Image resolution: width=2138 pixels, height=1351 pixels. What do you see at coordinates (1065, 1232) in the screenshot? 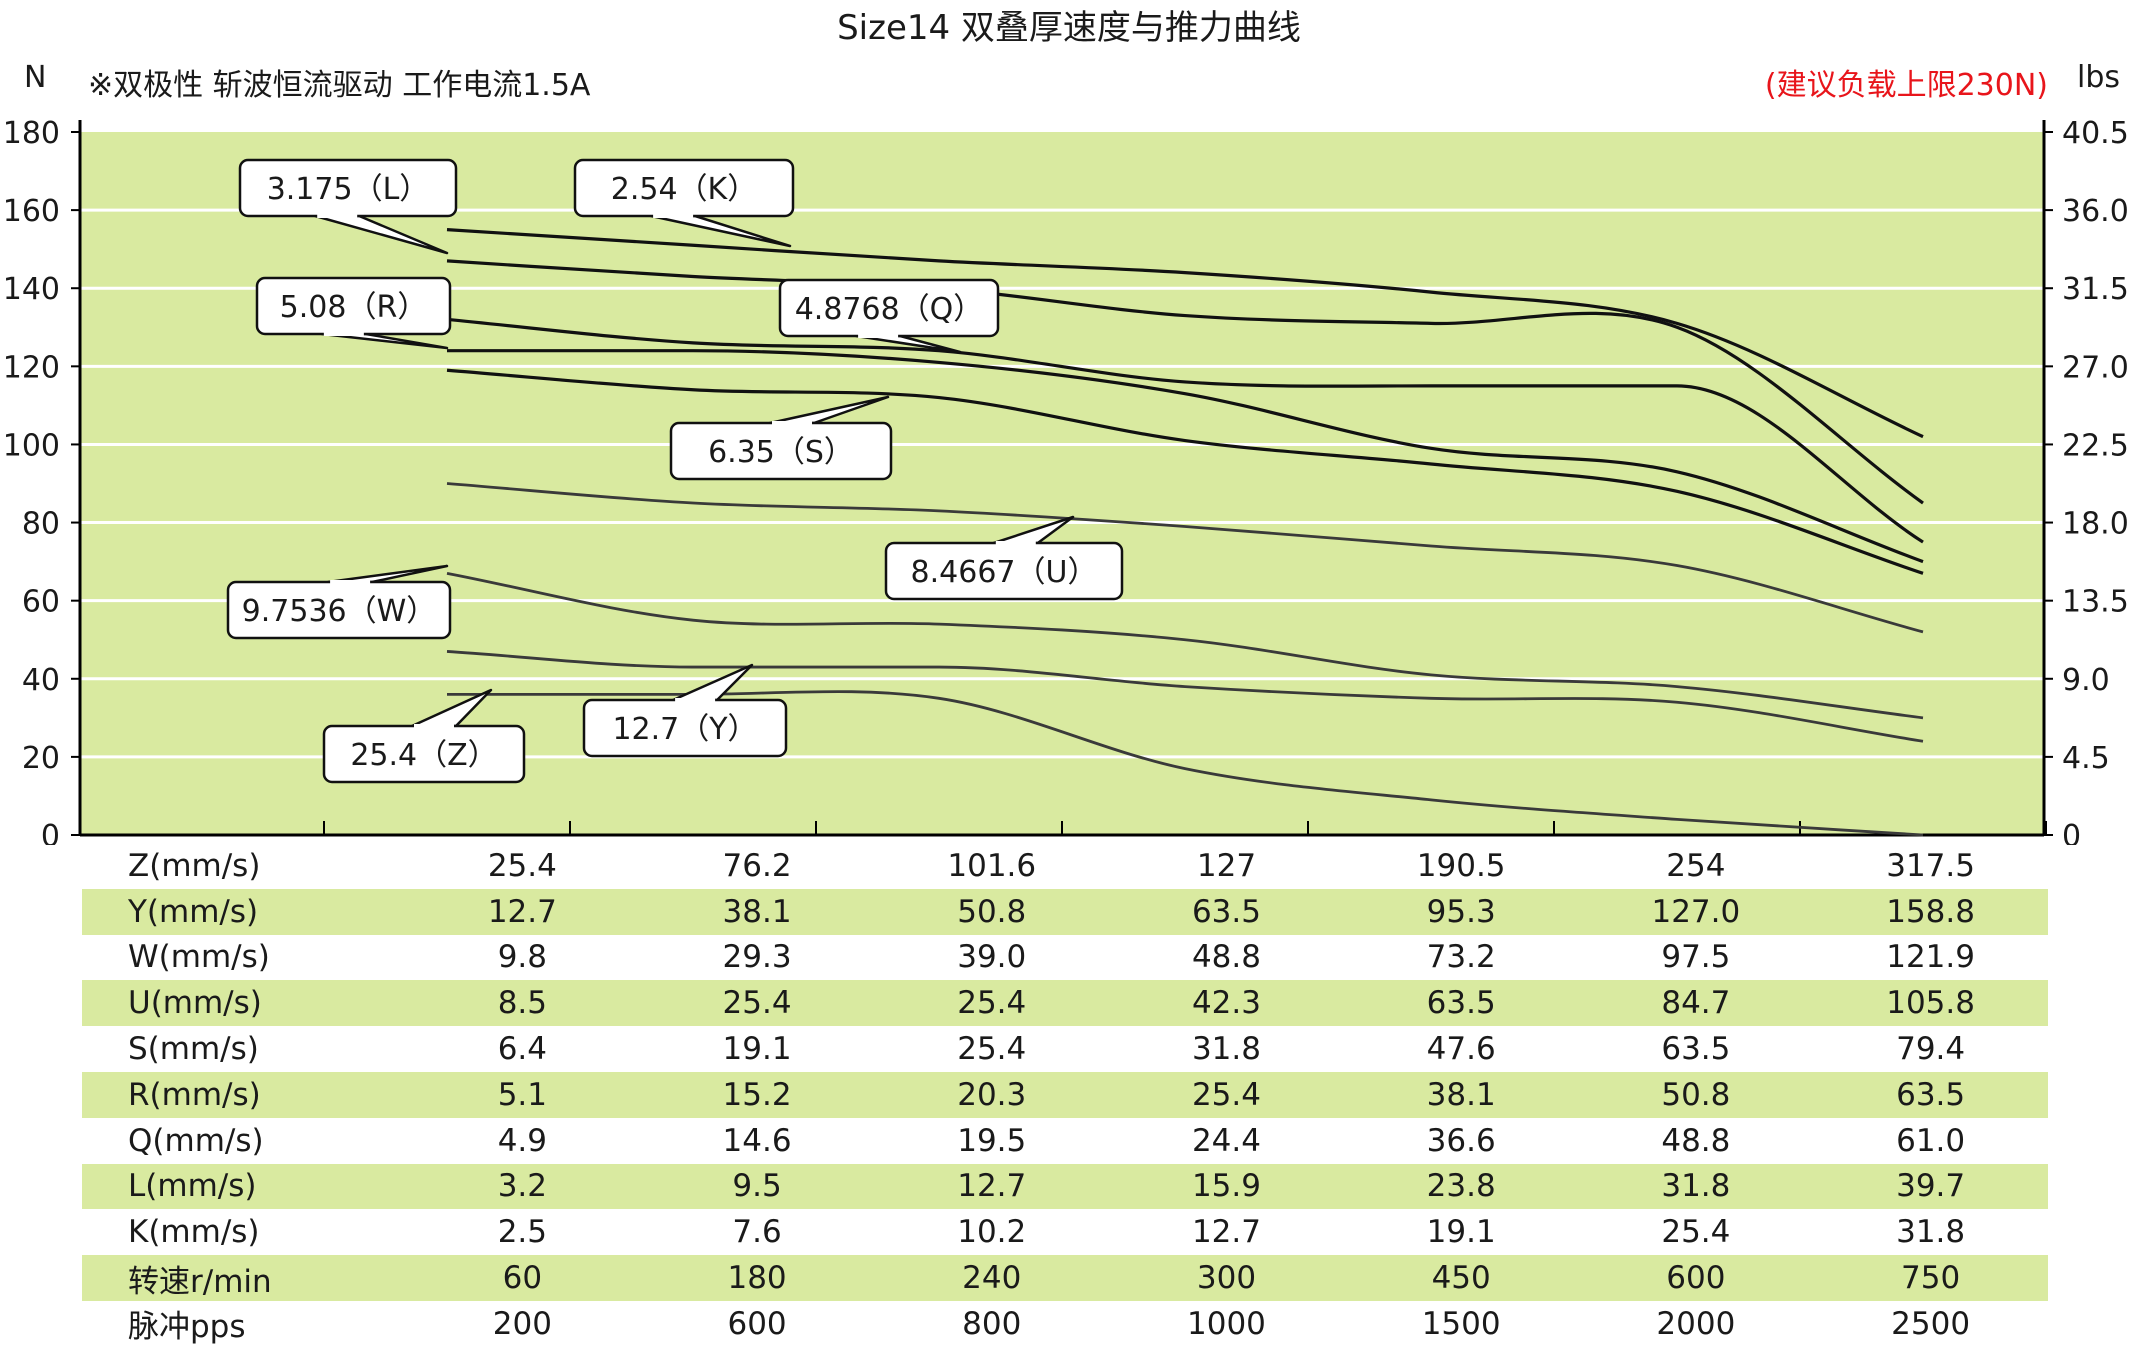
I see `table-row: K(mm/s) 2.5 7.6 10.2 12.7 19.1 25.4 31.8` at bounding box center [1065, 1232].